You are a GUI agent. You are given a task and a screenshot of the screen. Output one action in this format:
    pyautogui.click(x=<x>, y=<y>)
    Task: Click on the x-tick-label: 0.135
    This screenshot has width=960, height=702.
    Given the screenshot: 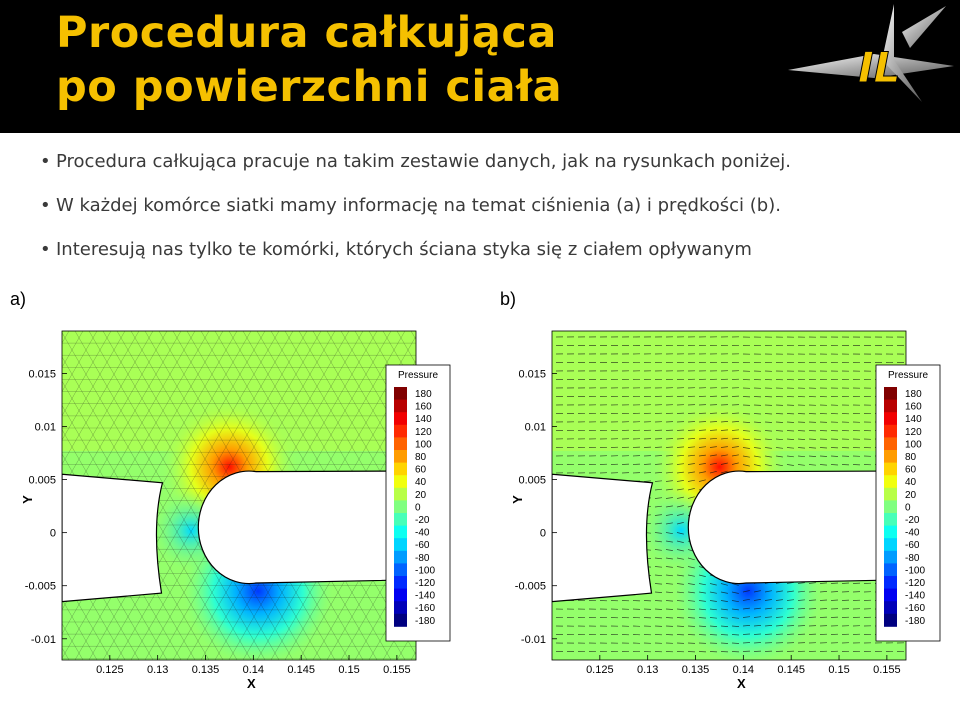 What is the action you would take?
    pyautogui.click(x=696, y=670)
    